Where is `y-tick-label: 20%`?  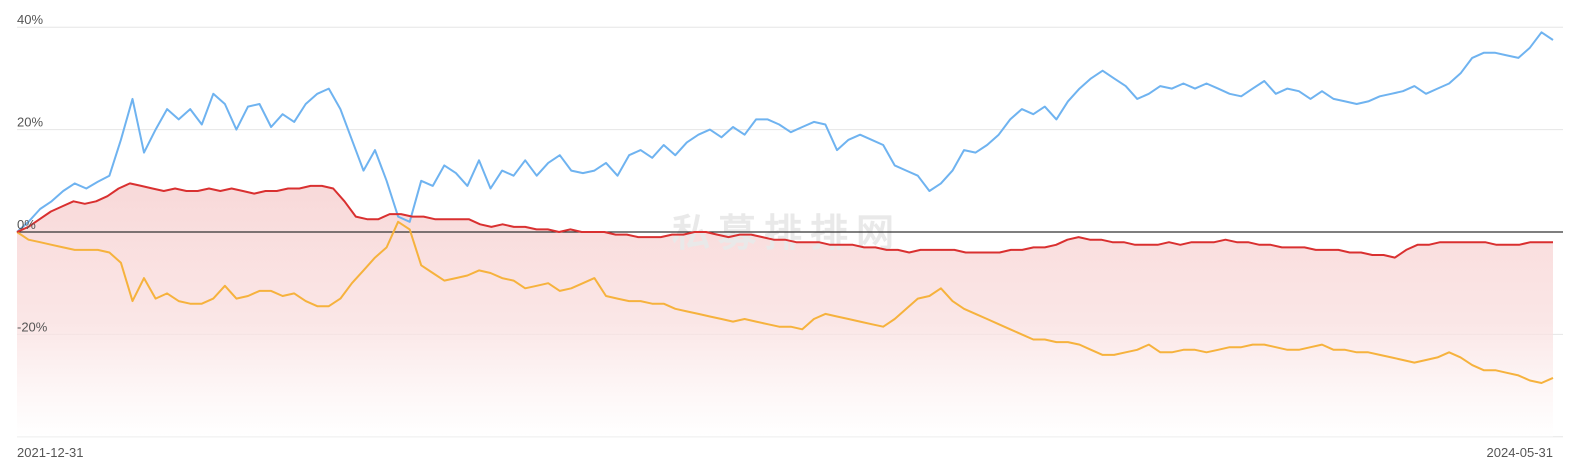
y-tick-label: 20% is located at coordinates (30, 122).